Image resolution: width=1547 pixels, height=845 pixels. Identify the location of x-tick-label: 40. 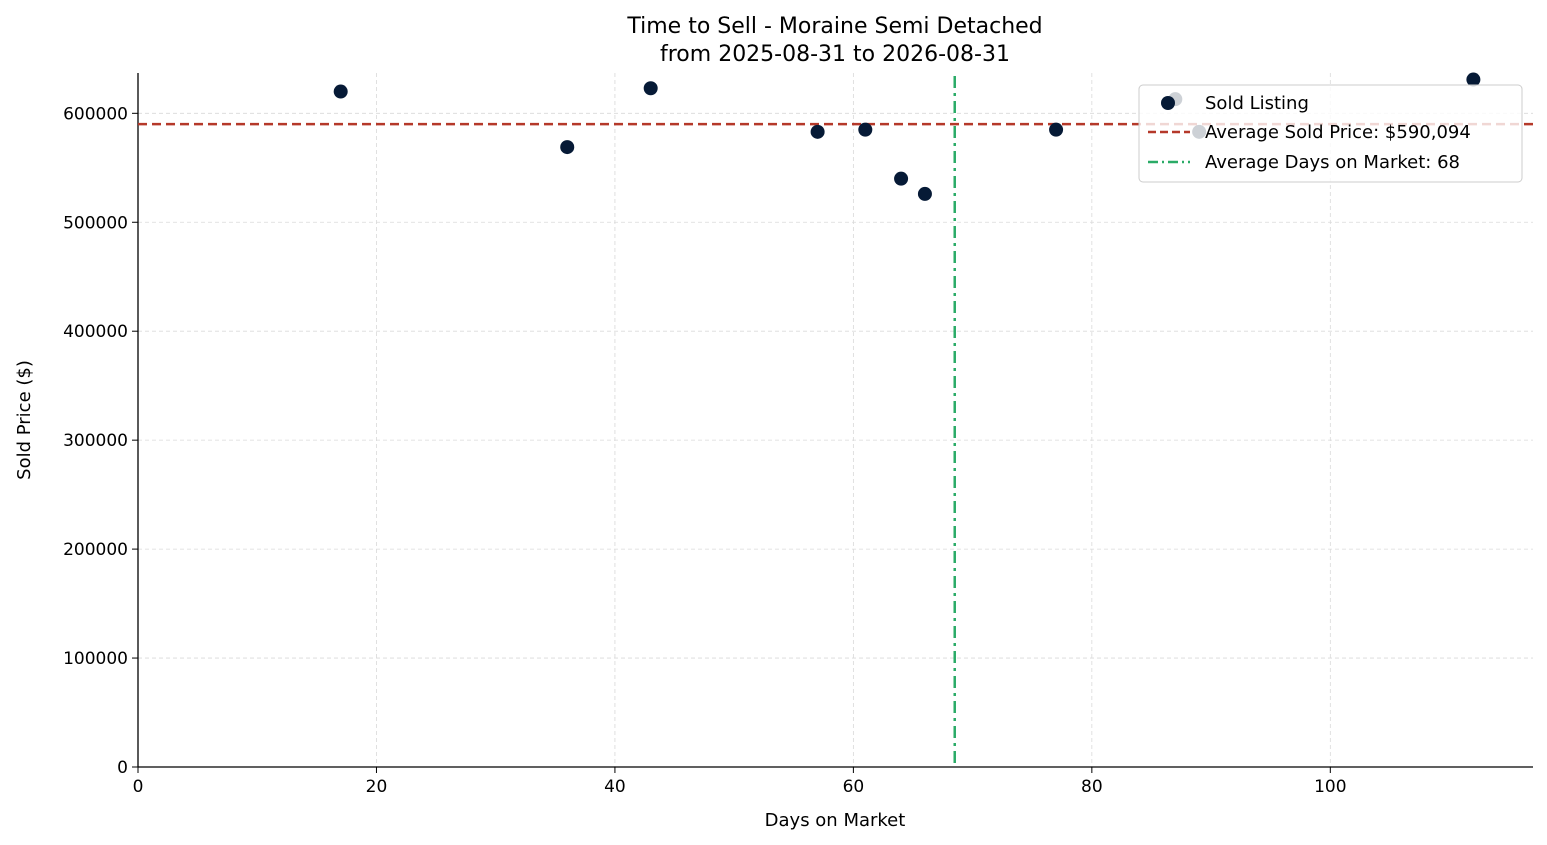
(615, 787).